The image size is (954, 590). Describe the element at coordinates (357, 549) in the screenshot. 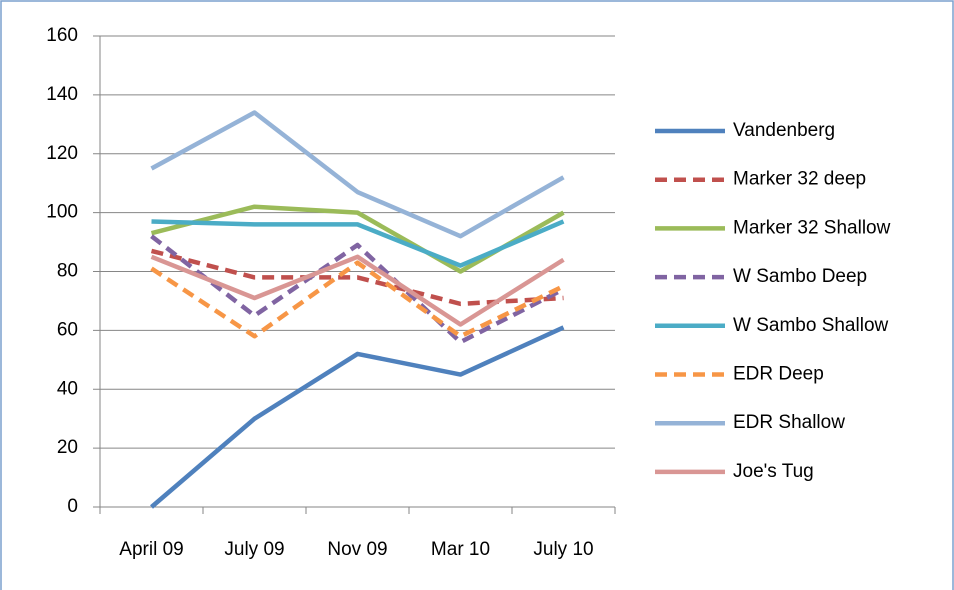

I see `x-tick-label: Nov 09` at that location.